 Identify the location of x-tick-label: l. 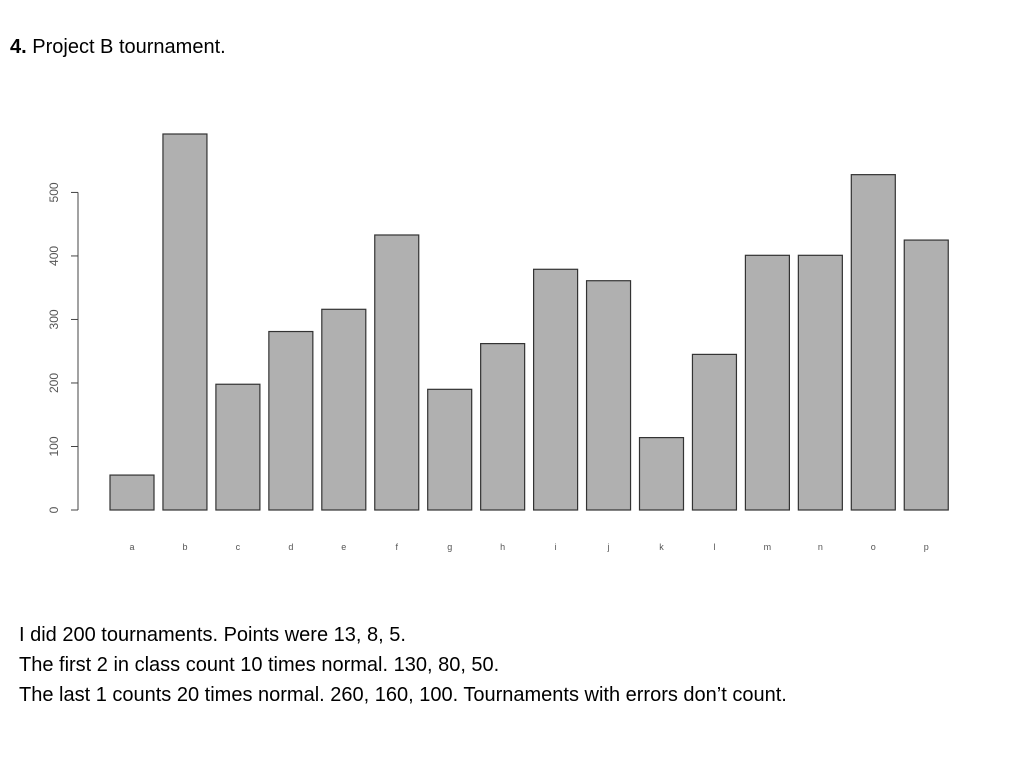
(714, 547).